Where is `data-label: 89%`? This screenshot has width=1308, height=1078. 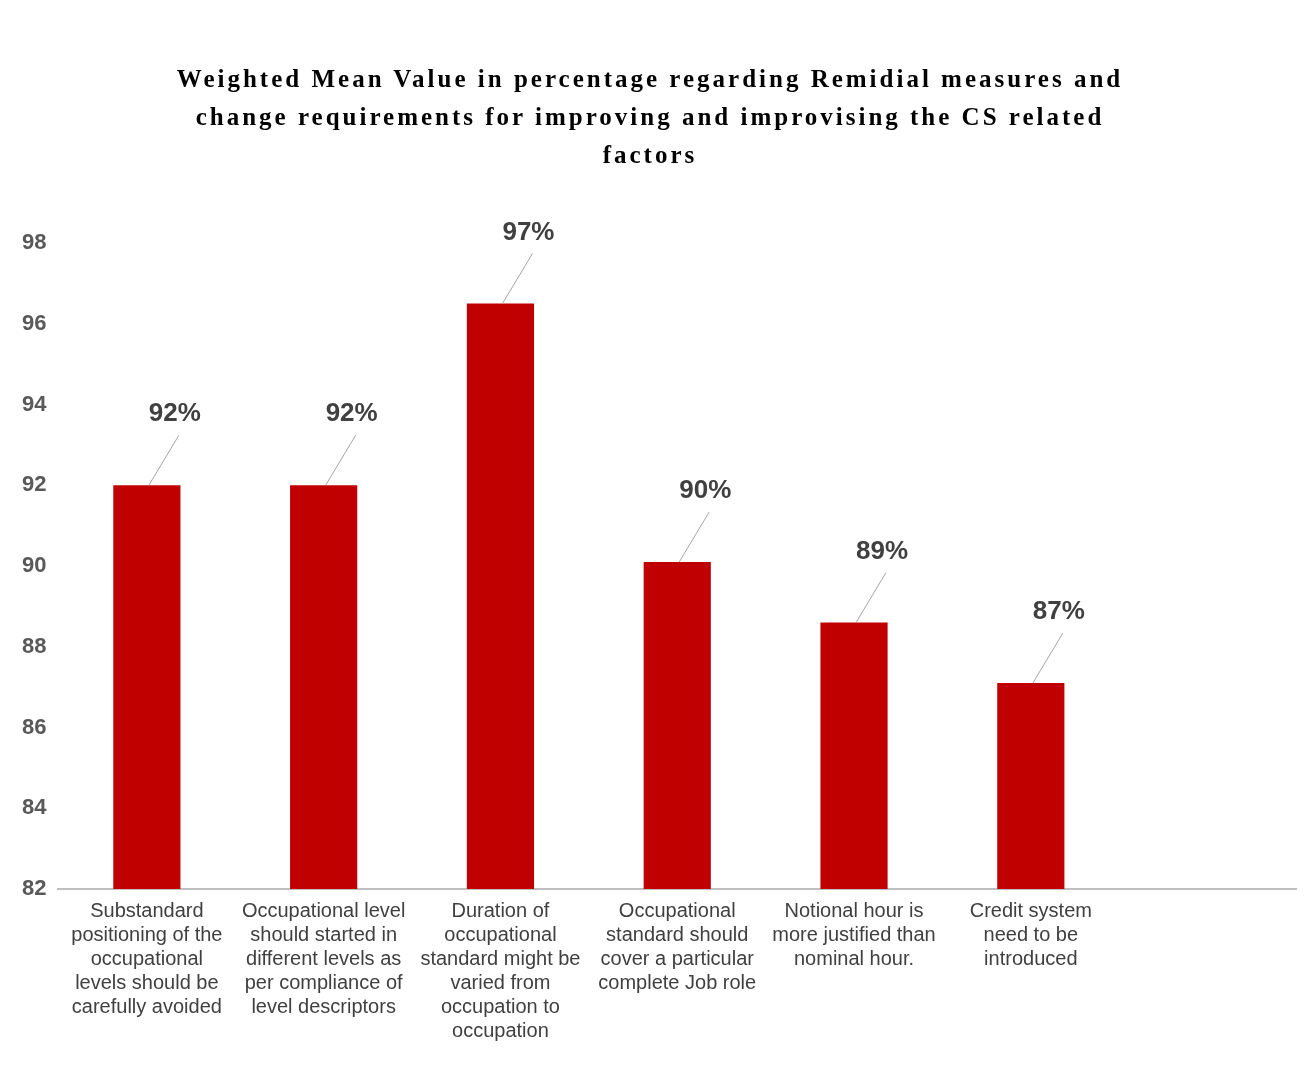
data-label: 89% is located at coordinates (882, 549).